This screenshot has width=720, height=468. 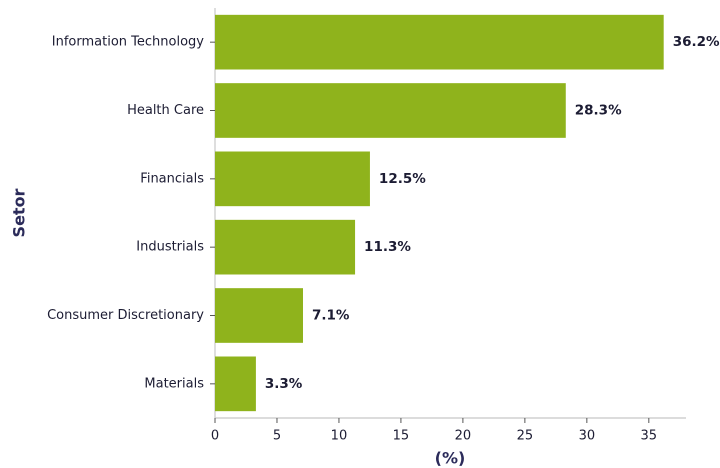 I want to click on value-label: 36.2%, so click(x=696, y=42).